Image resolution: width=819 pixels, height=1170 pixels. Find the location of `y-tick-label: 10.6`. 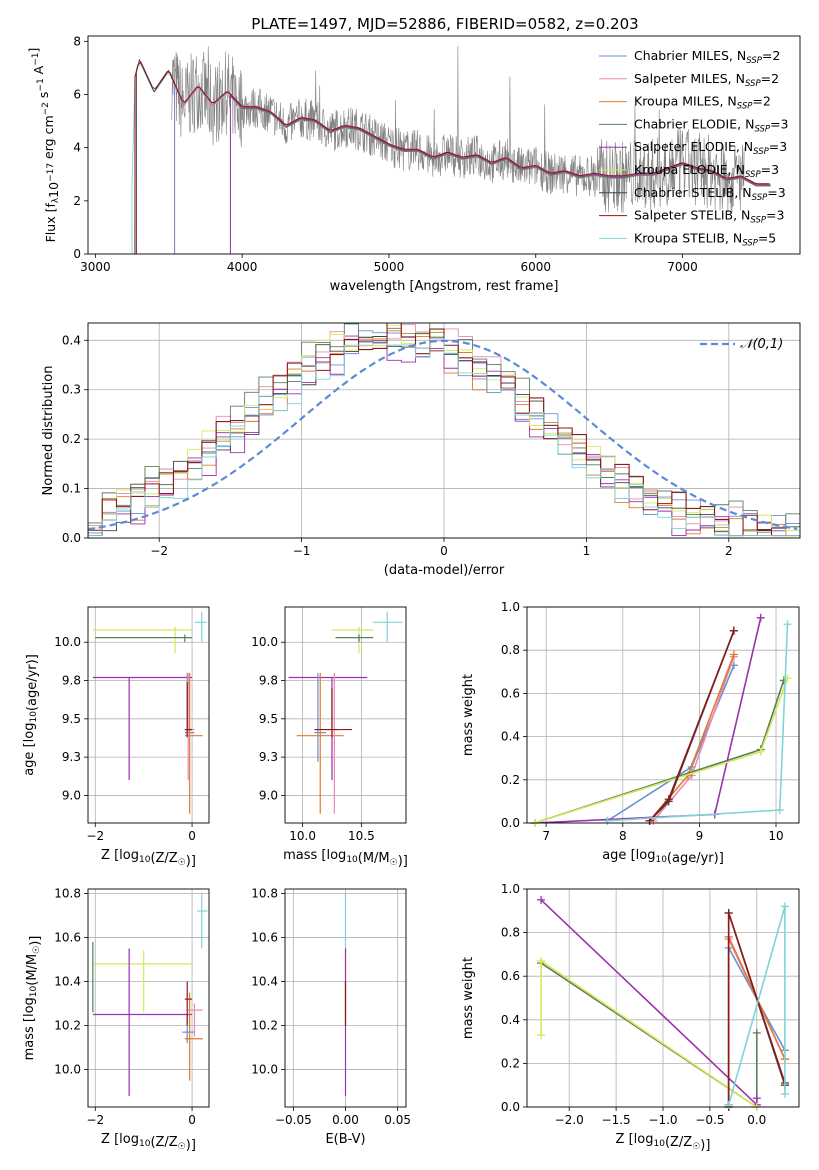

y-tick-label: 10.6 is located at coordinates (67, 937).